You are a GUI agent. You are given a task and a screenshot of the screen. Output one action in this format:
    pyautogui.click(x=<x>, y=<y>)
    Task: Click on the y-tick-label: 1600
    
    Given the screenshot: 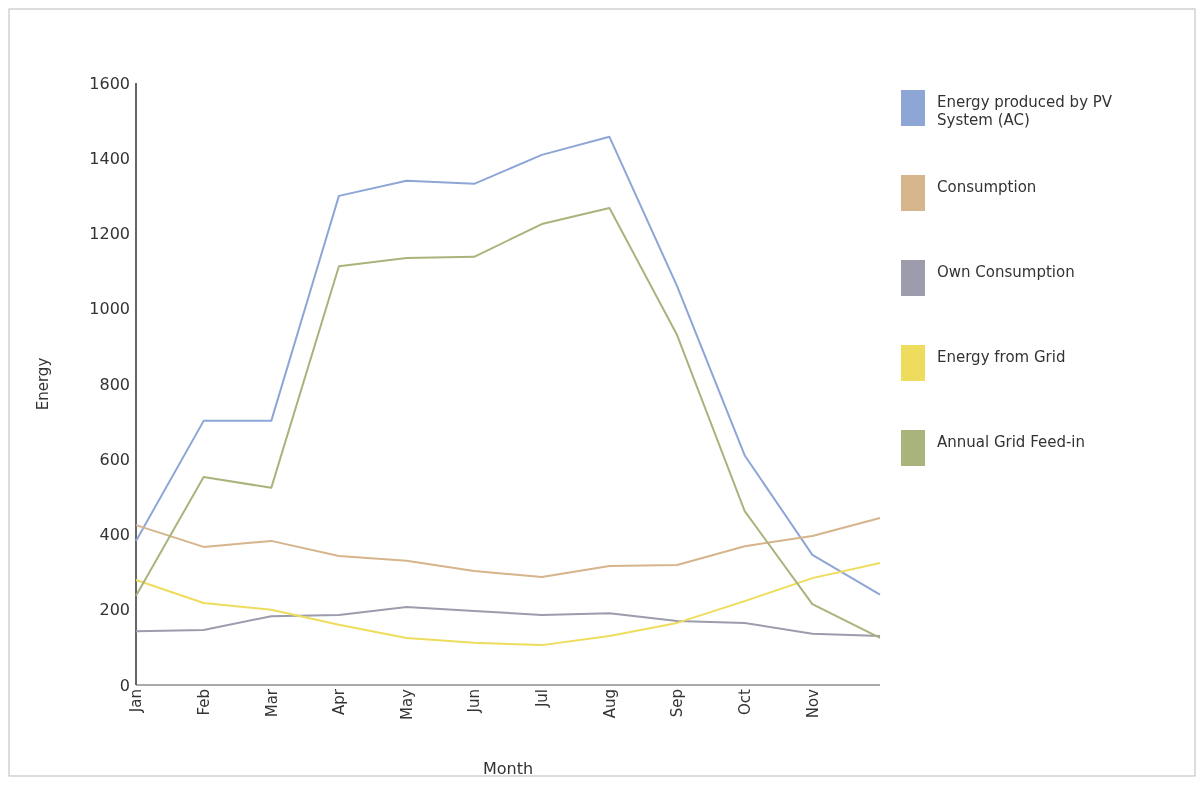 What is the action you would take?
    pyautogui.click(x=109, y=83)
    